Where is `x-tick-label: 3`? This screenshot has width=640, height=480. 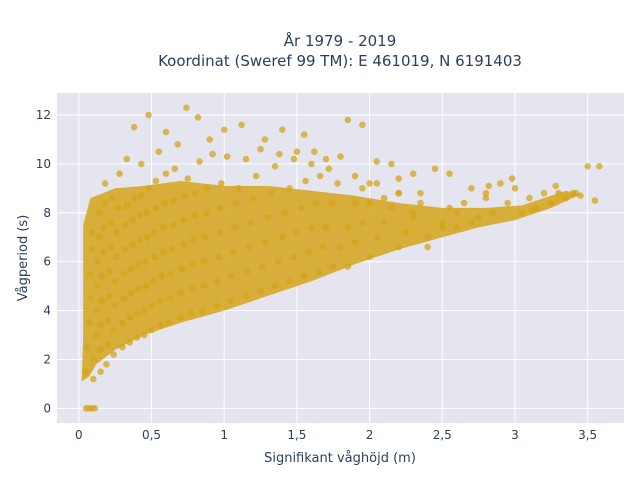
x-tick-label: 3 is located at coordinates (515, 435).